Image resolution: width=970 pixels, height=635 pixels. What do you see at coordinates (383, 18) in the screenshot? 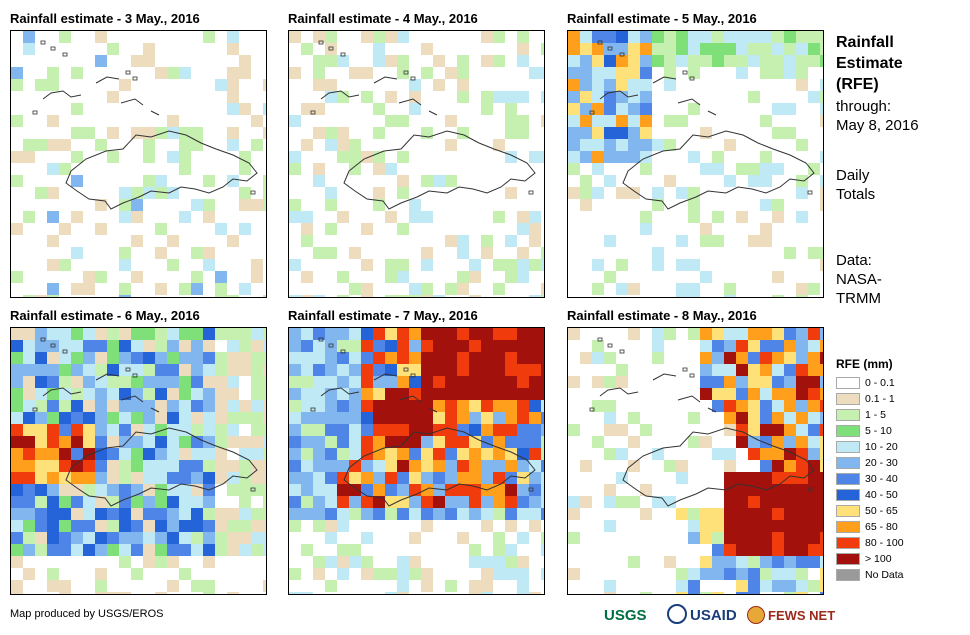
I see `panel-title-2: Rainfall estimate - 4 May., 2016` at bounding box center [383, 18].